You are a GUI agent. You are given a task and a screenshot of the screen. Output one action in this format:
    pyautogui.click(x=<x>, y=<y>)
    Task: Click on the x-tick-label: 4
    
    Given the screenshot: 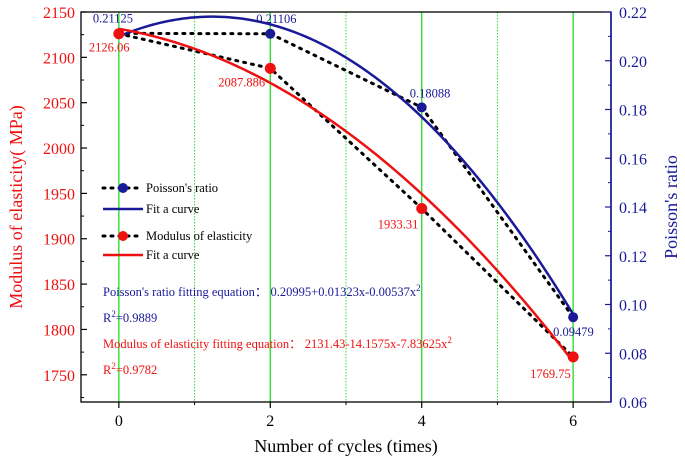 What is the action you would take?
    pyautogui.click(x=422, y=421)
    